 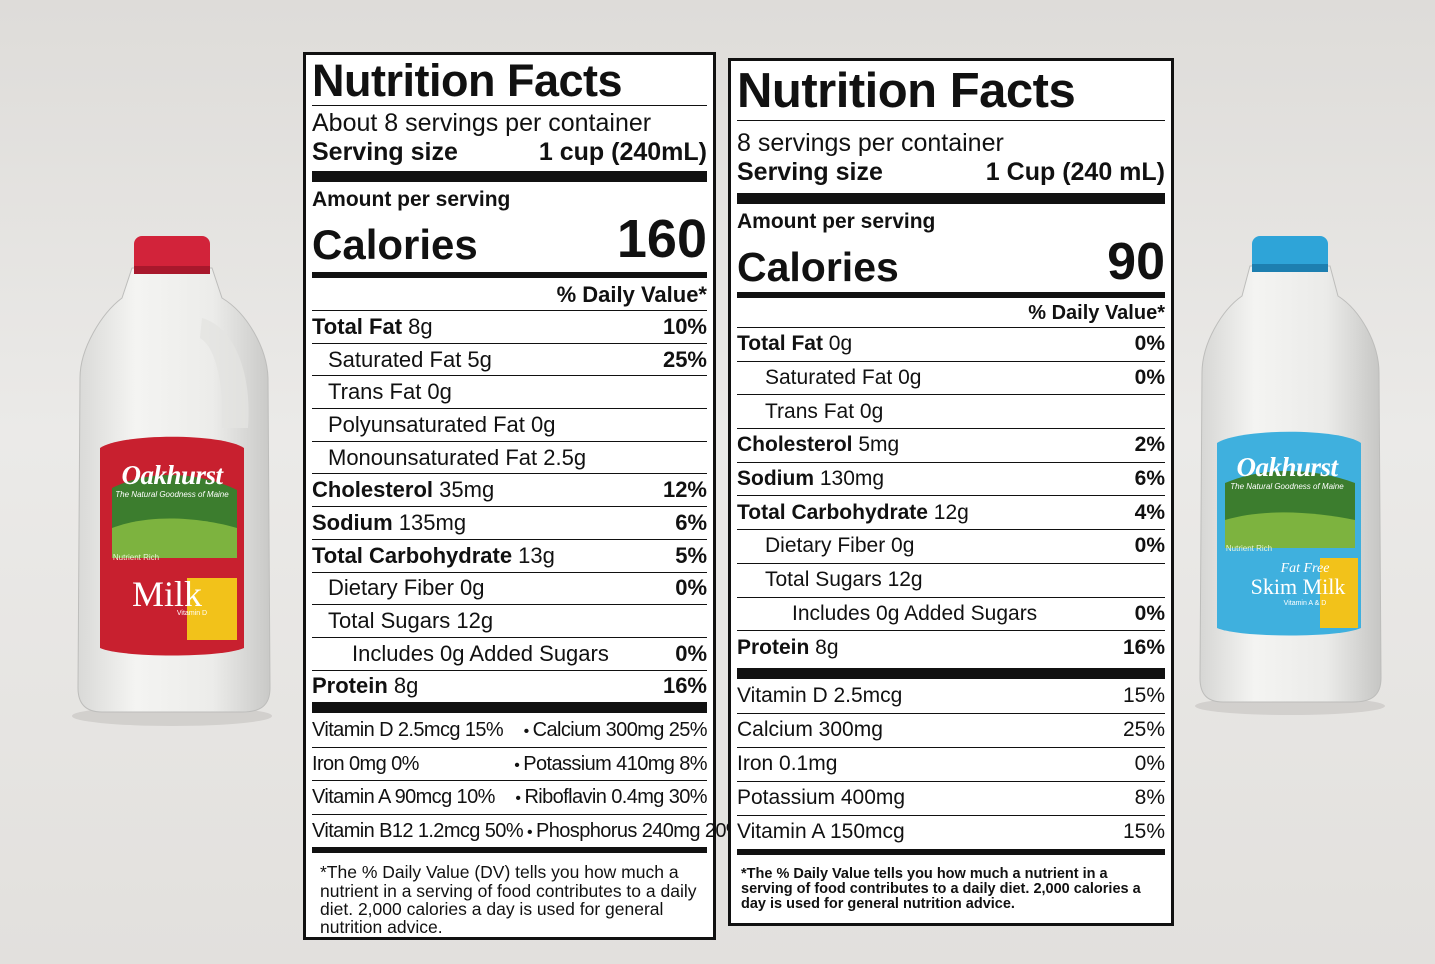 What do you see at coordinates (622, 152) in the screenshot?
I see `serving-size-value: 1 cup (240mL)` at bounding box center [622, 152].